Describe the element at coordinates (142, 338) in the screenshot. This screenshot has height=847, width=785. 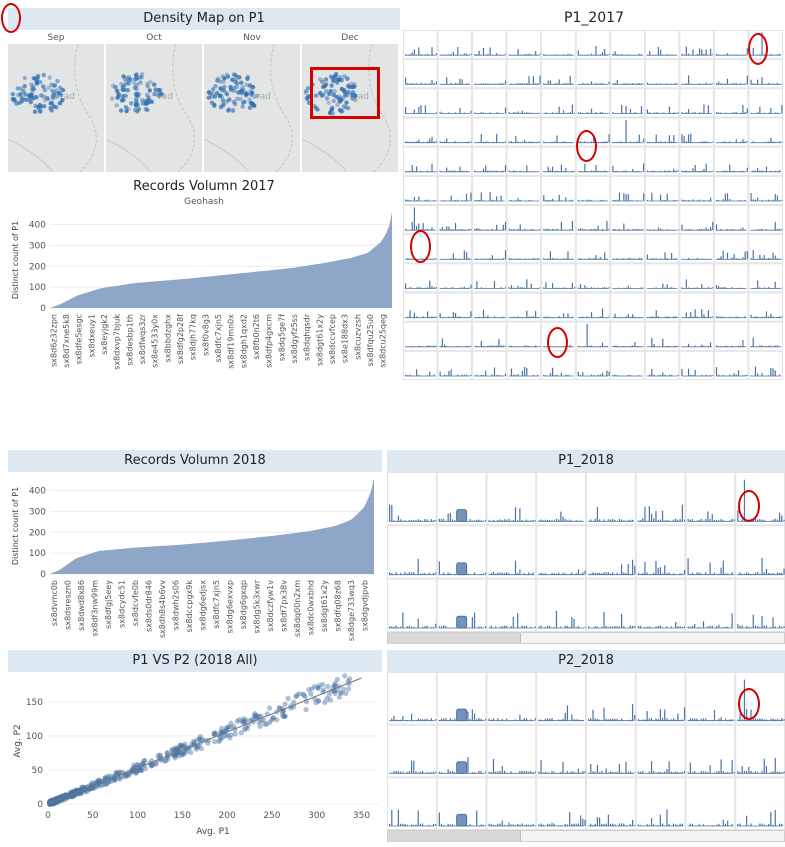
I see `x-tick-label: sx8dfwqs3zr` at that location.